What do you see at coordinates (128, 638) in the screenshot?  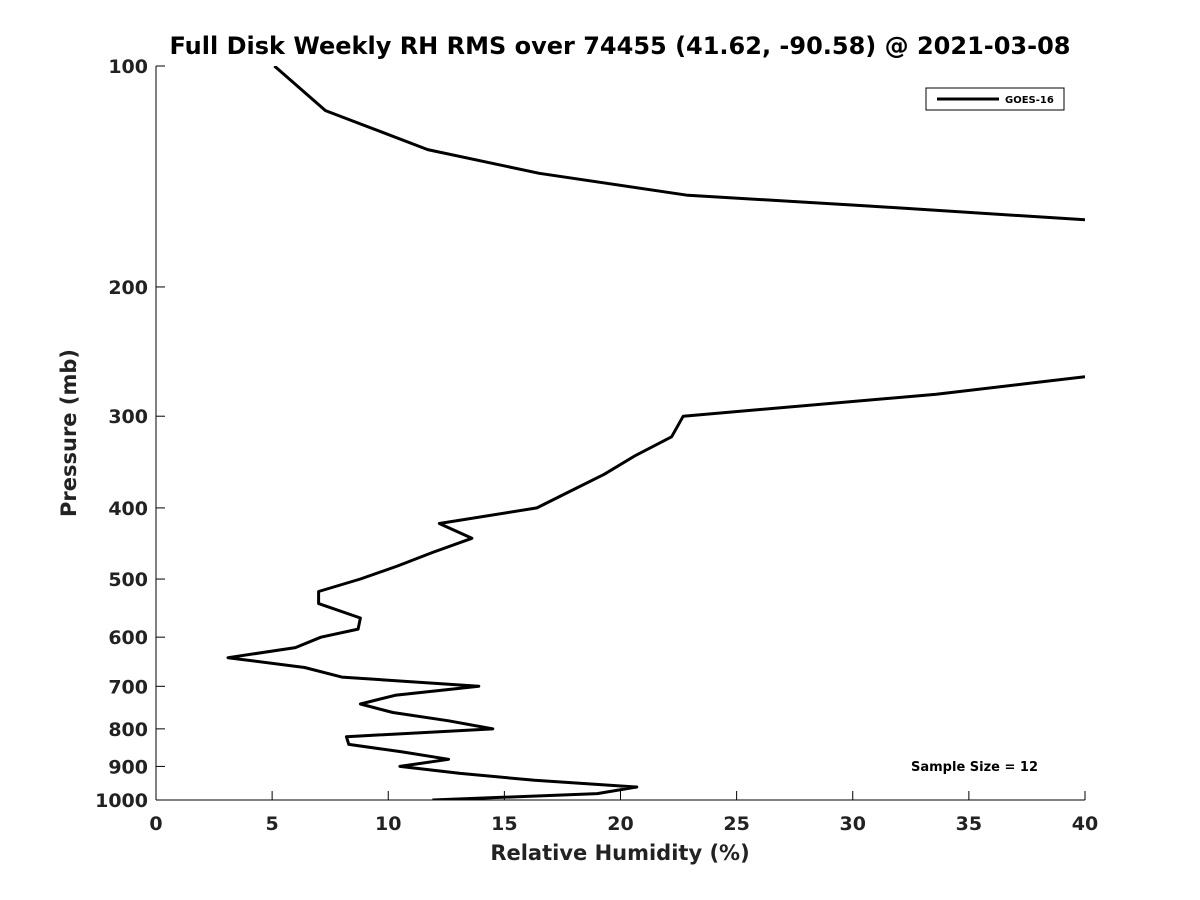 I see `y-tick-label: 600` at bounding box center [128, 638].